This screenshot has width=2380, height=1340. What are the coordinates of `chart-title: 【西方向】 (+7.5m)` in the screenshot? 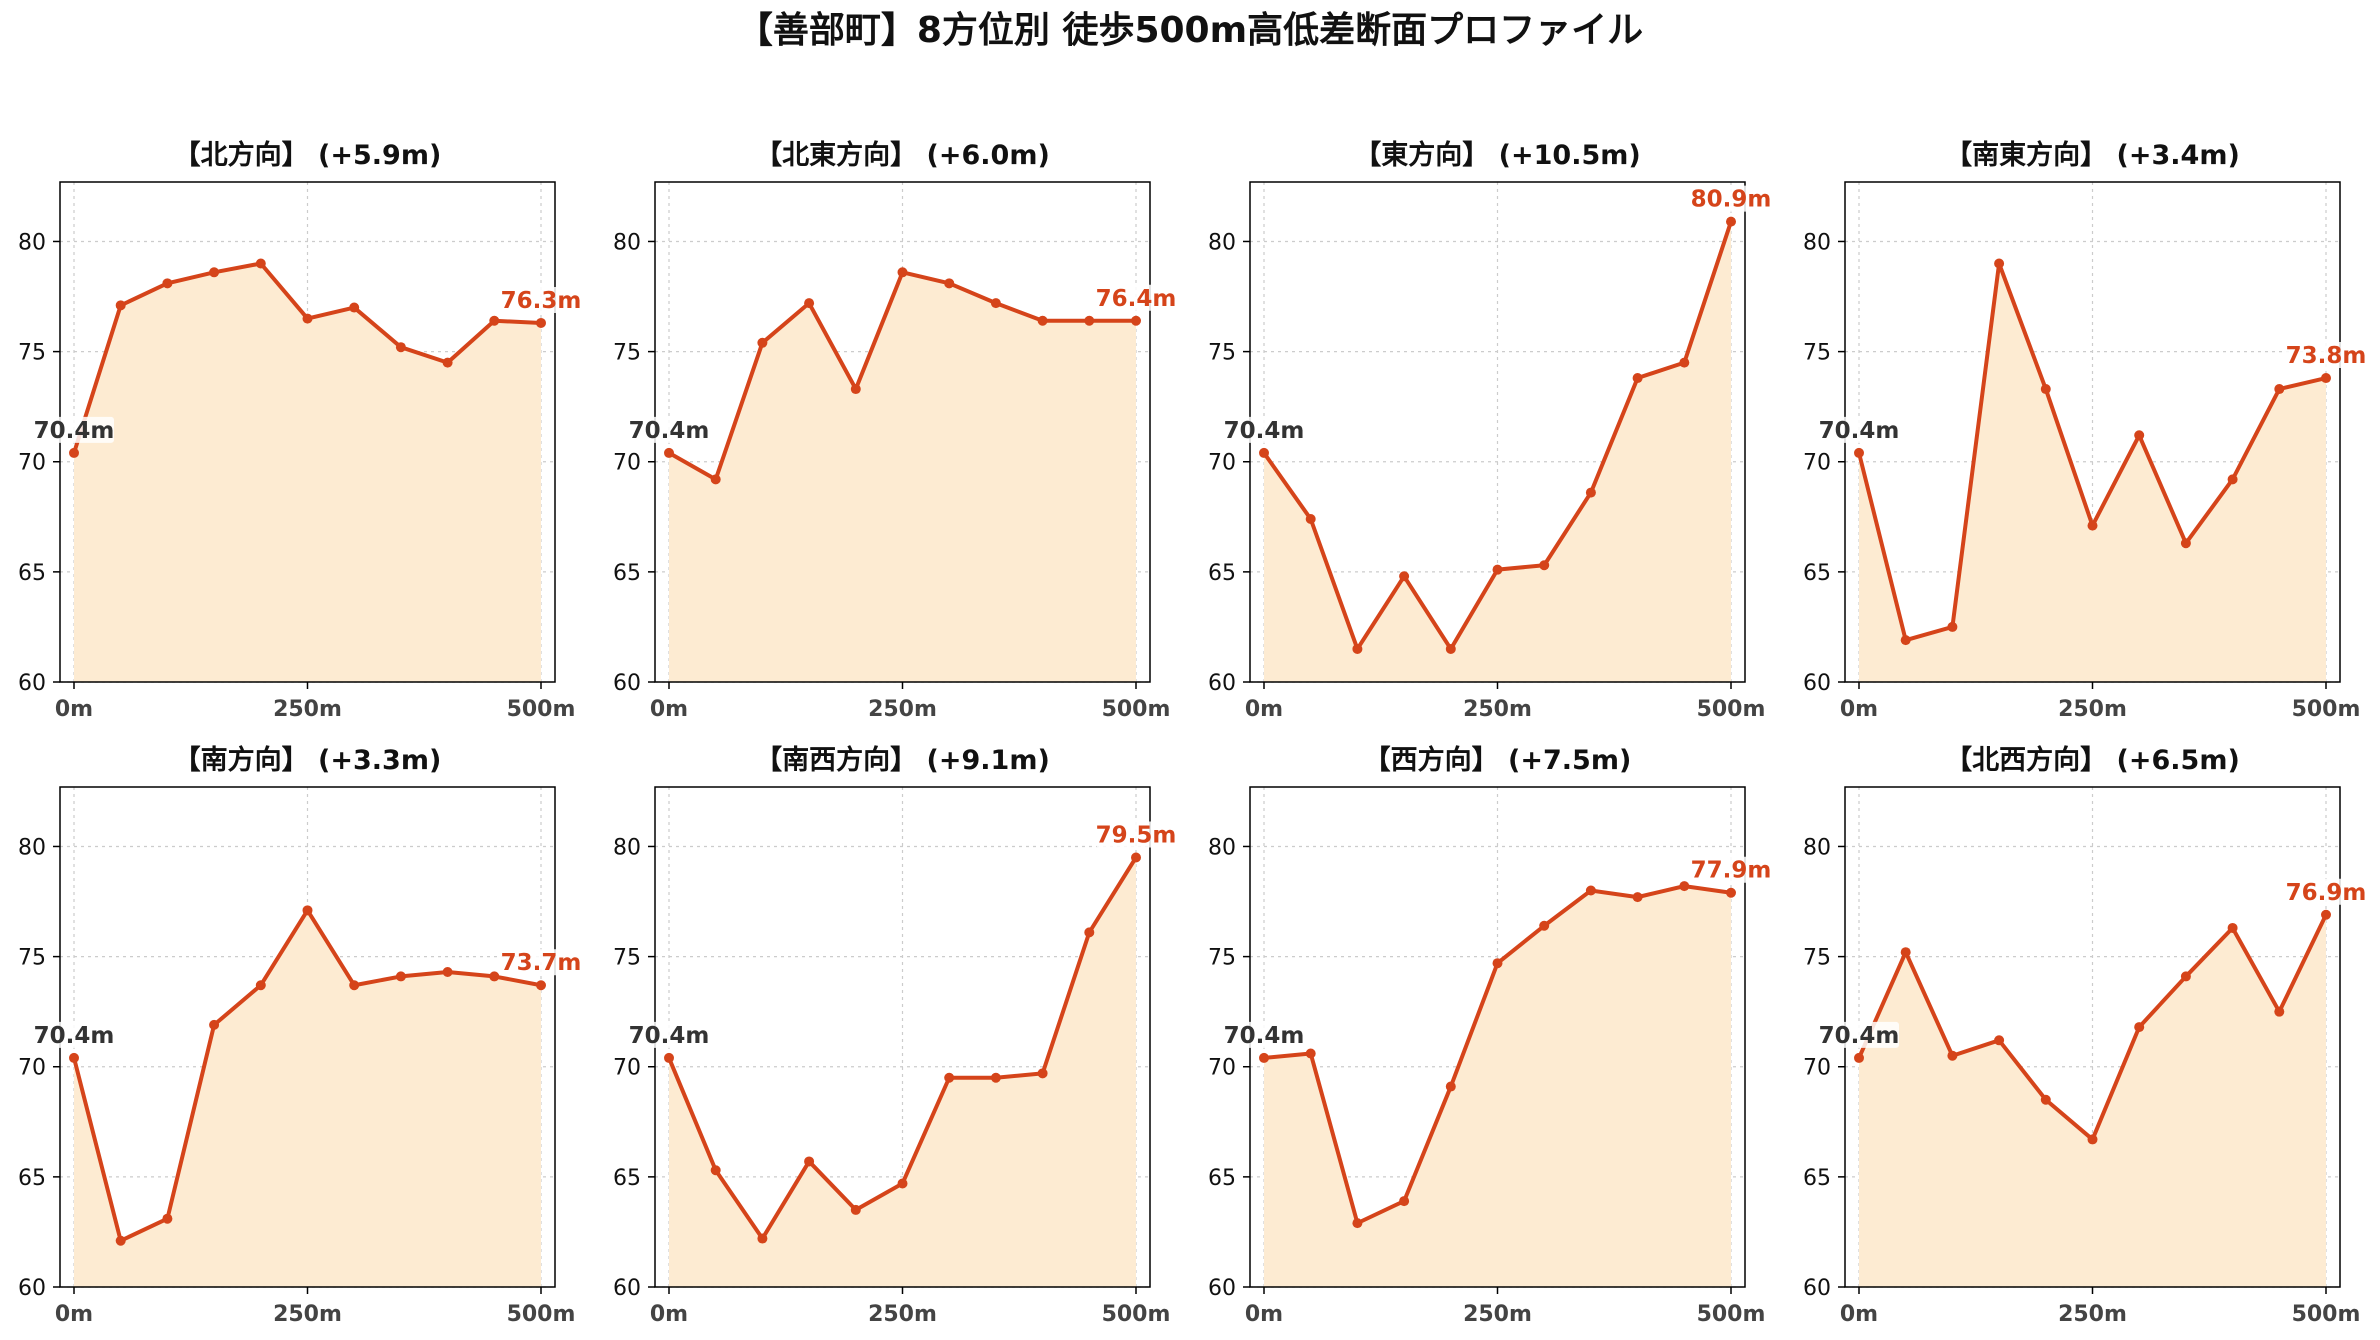 It's located at (1498, 760).